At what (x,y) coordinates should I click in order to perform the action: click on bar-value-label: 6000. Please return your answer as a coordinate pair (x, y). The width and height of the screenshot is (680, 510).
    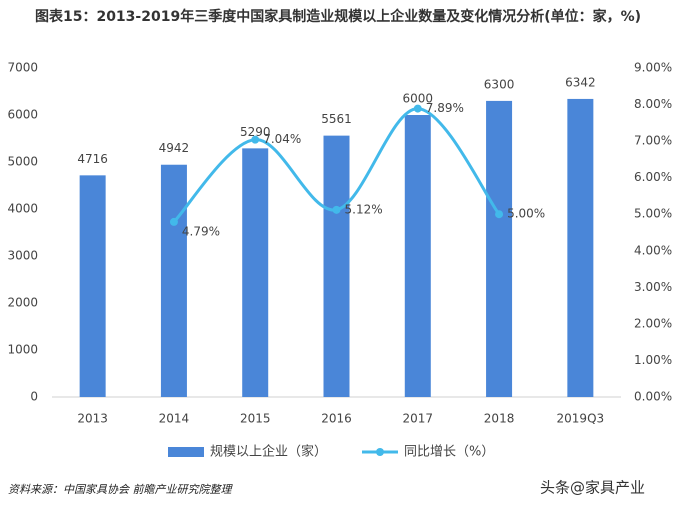
    Looking at the image, I should click on (418, 99).